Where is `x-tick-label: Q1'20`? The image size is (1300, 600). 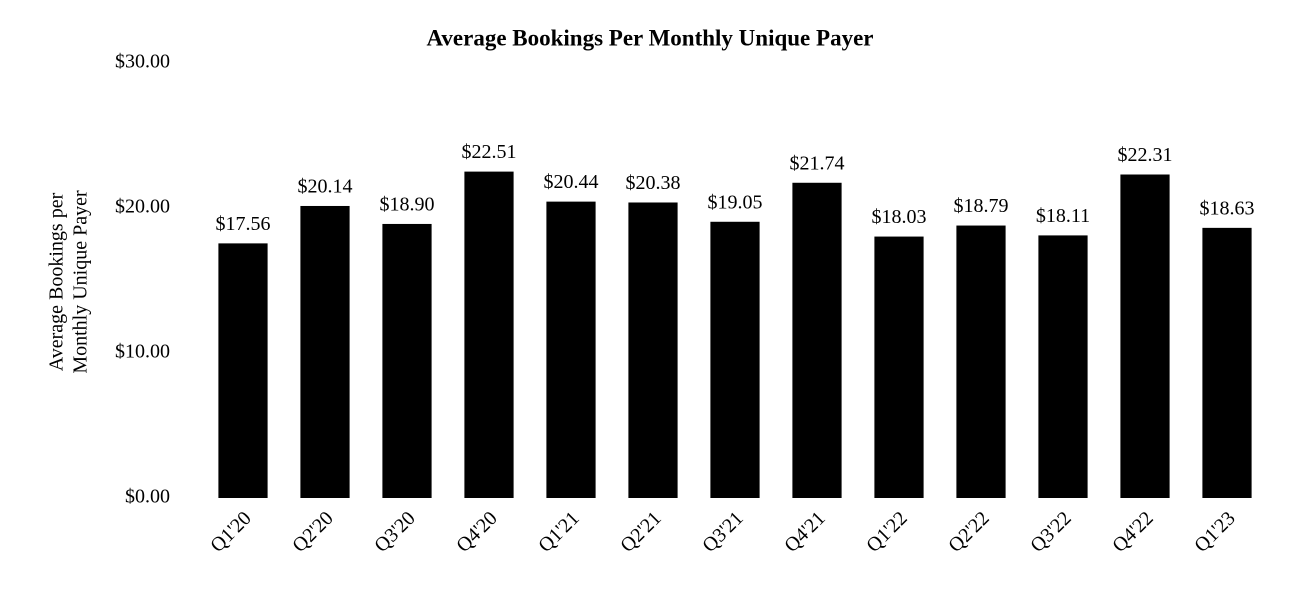 x-tick-label: Q1'20 is located at coordinates (231, 532).